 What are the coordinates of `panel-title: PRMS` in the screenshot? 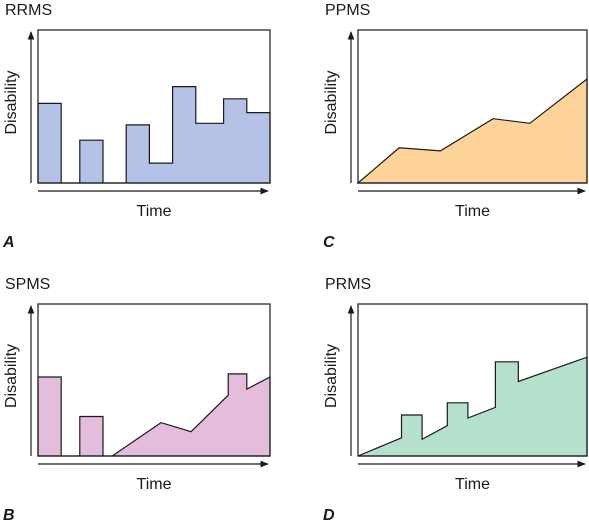 It's located at (348, 284).